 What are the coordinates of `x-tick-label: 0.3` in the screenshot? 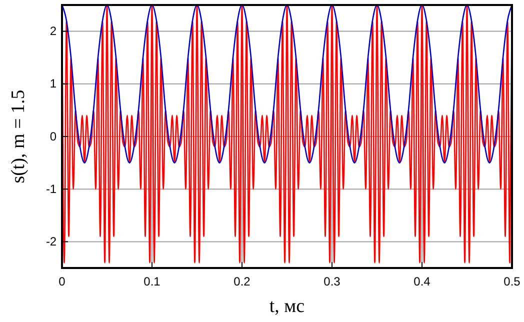 It's located at (332, 281).